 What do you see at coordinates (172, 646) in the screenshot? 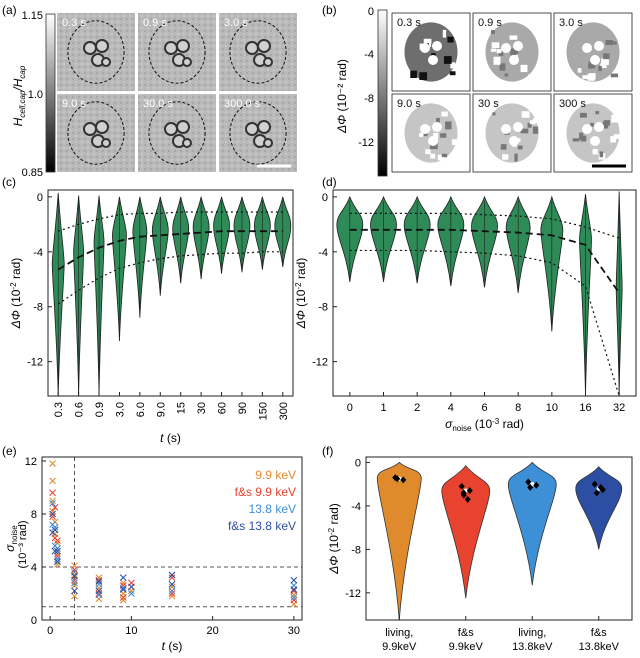
I see `x-axis-label: t (s)` at bounding box center [172, 646].